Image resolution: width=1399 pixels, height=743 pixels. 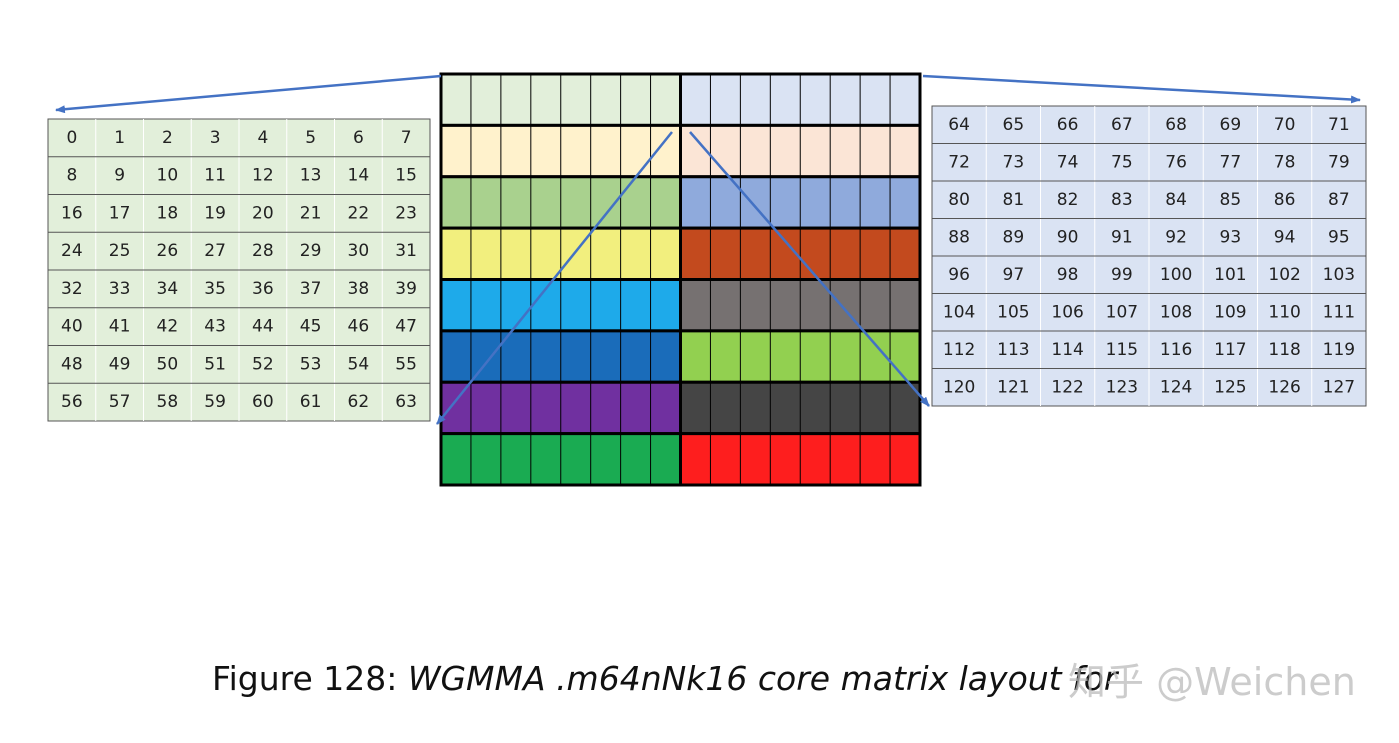 What do you see at coordinates (1122, 275) in the screenshot?
I see `cell: 99` at bounding box center [1122, 275].